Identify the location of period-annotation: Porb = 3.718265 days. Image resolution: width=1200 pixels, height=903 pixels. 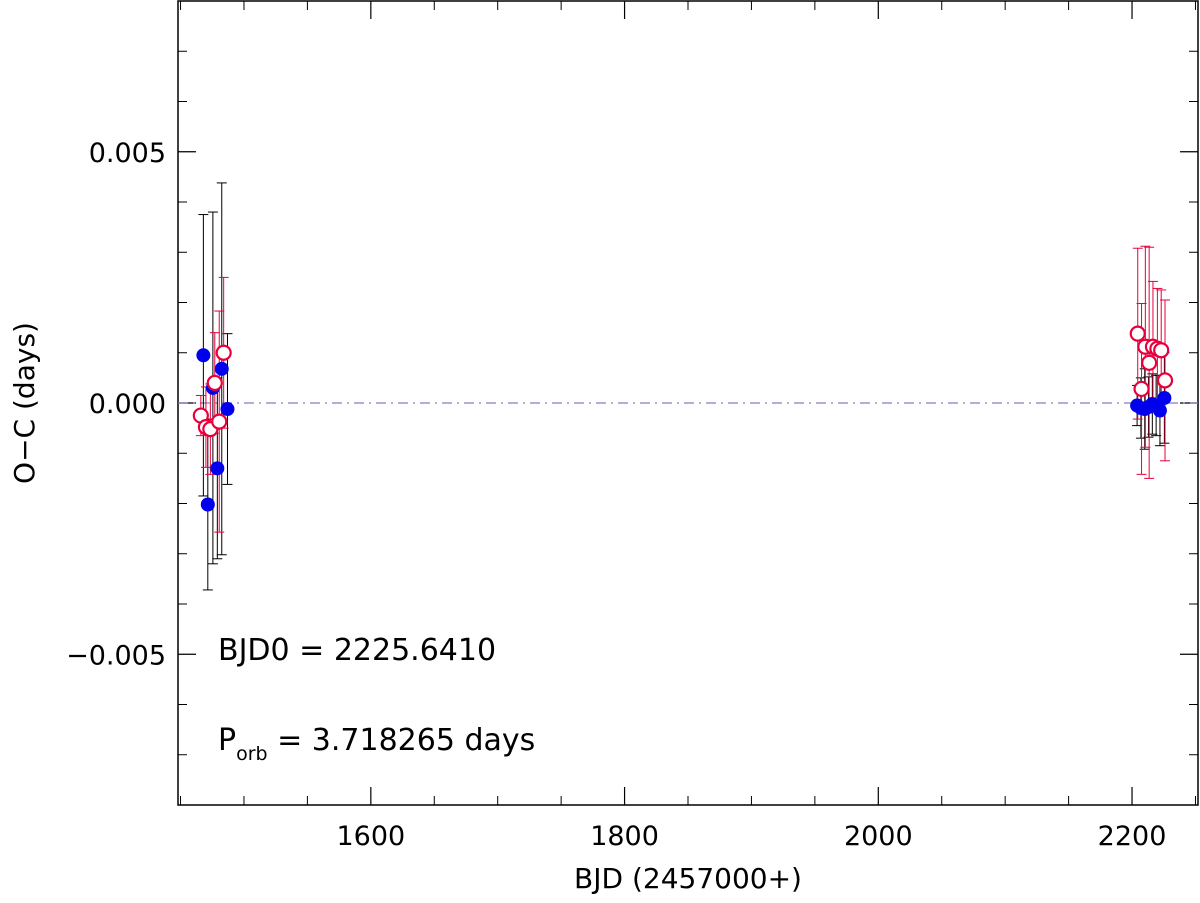
(376, 744).